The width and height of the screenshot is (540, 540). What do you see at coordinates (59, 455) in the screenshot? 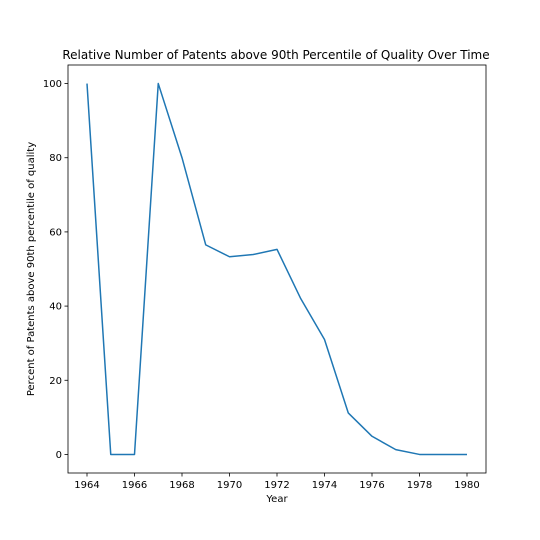
I see `y-tick-label: 0` at bounding box center [59, 455].